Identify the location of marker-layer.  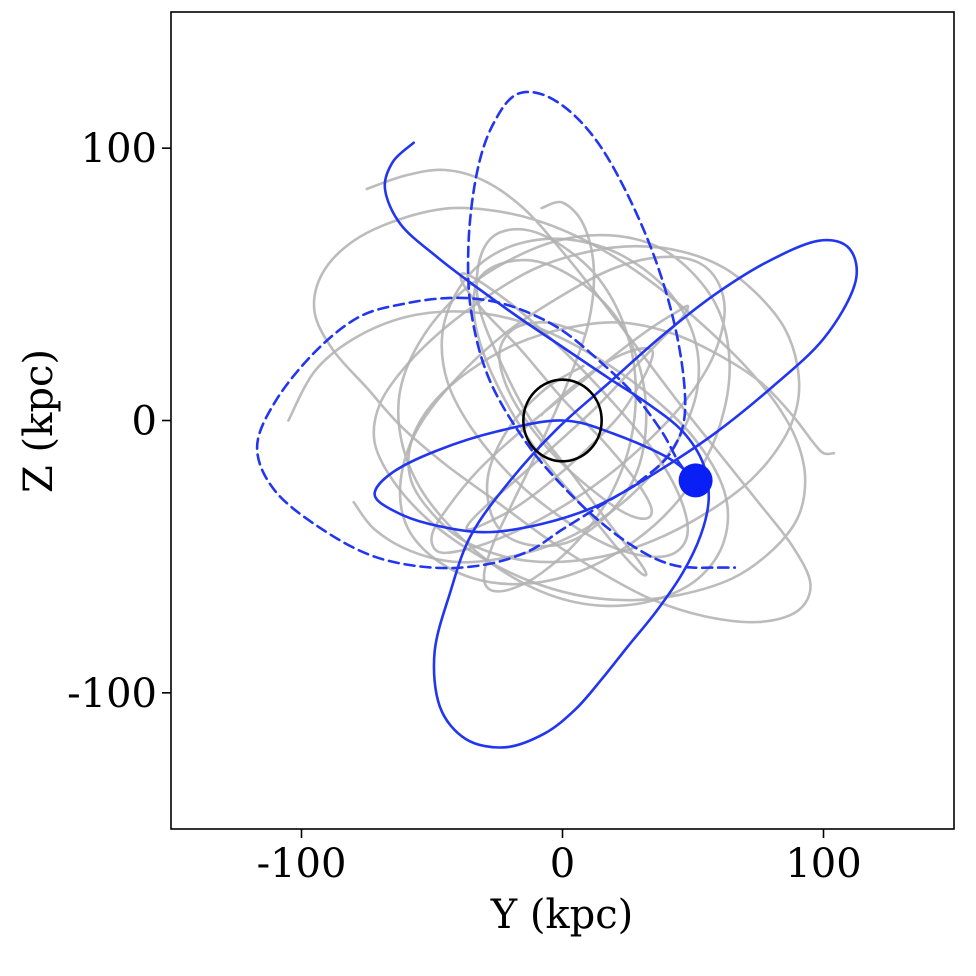
(695, 480).